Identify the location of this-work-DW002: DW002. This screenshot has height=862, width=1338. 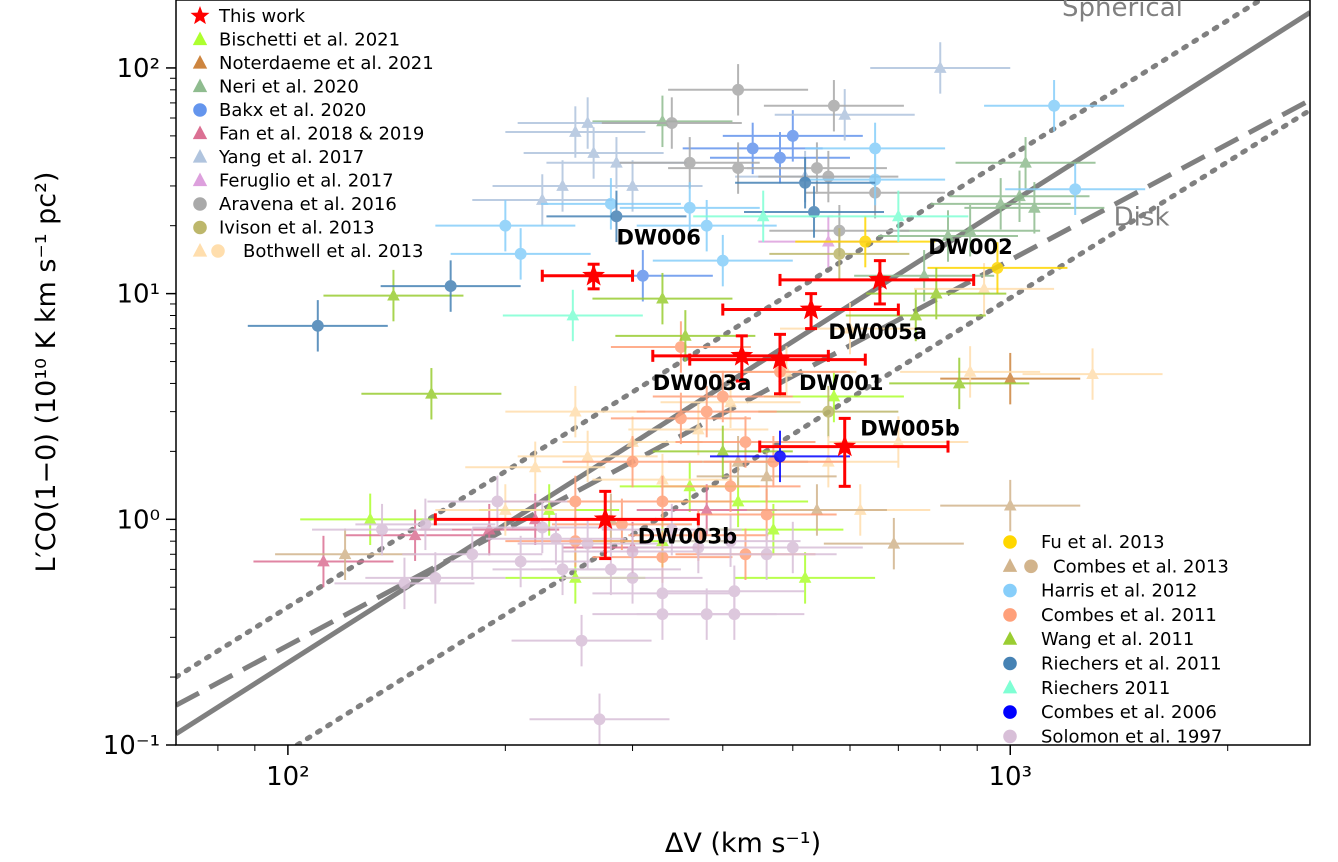
(895, 270).